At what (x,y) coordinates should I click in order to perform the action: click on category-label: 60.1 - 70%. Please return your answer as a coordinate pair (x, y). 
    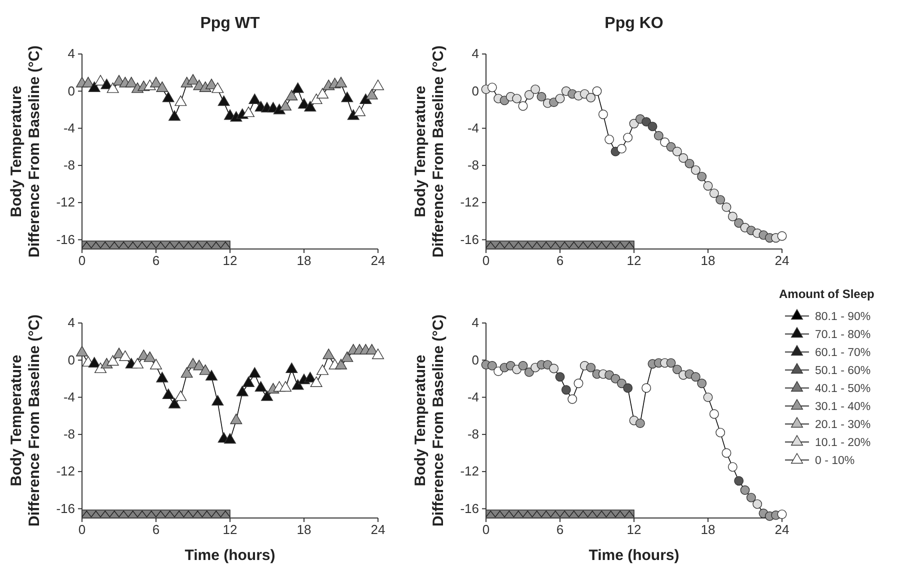
    Looking at the image, I should click on (843, 353).